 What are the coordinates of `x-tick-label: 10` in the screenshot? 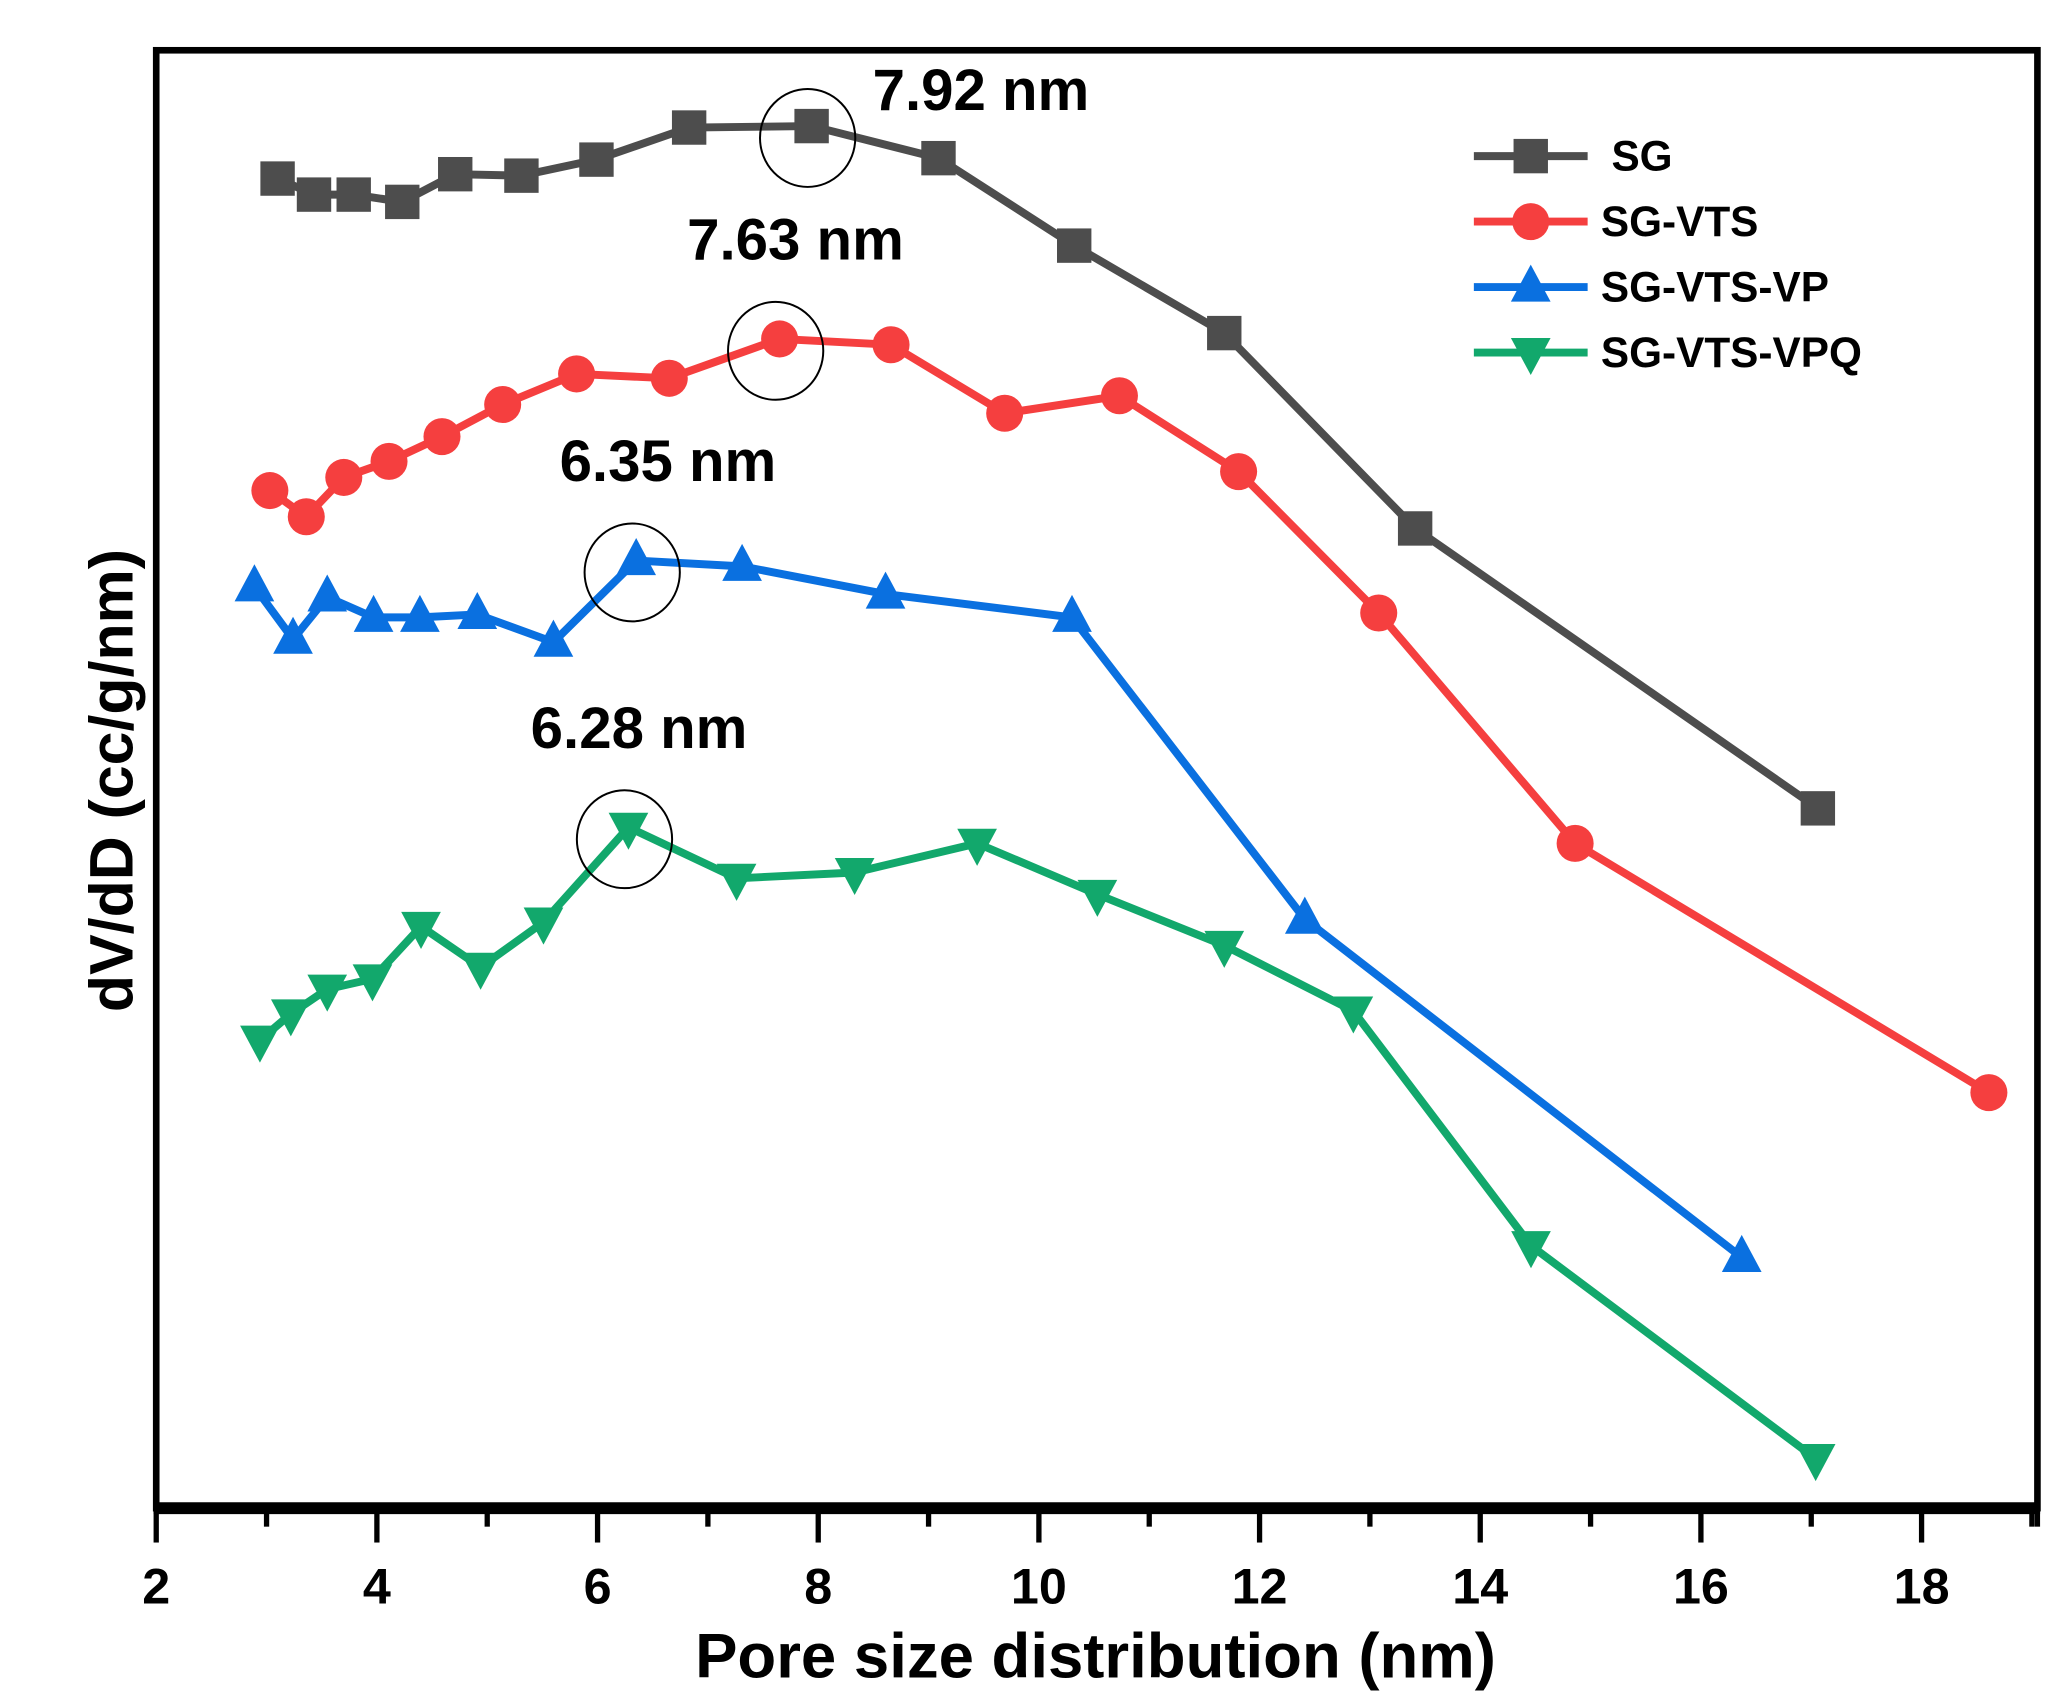 It's located at (1039, 1585).